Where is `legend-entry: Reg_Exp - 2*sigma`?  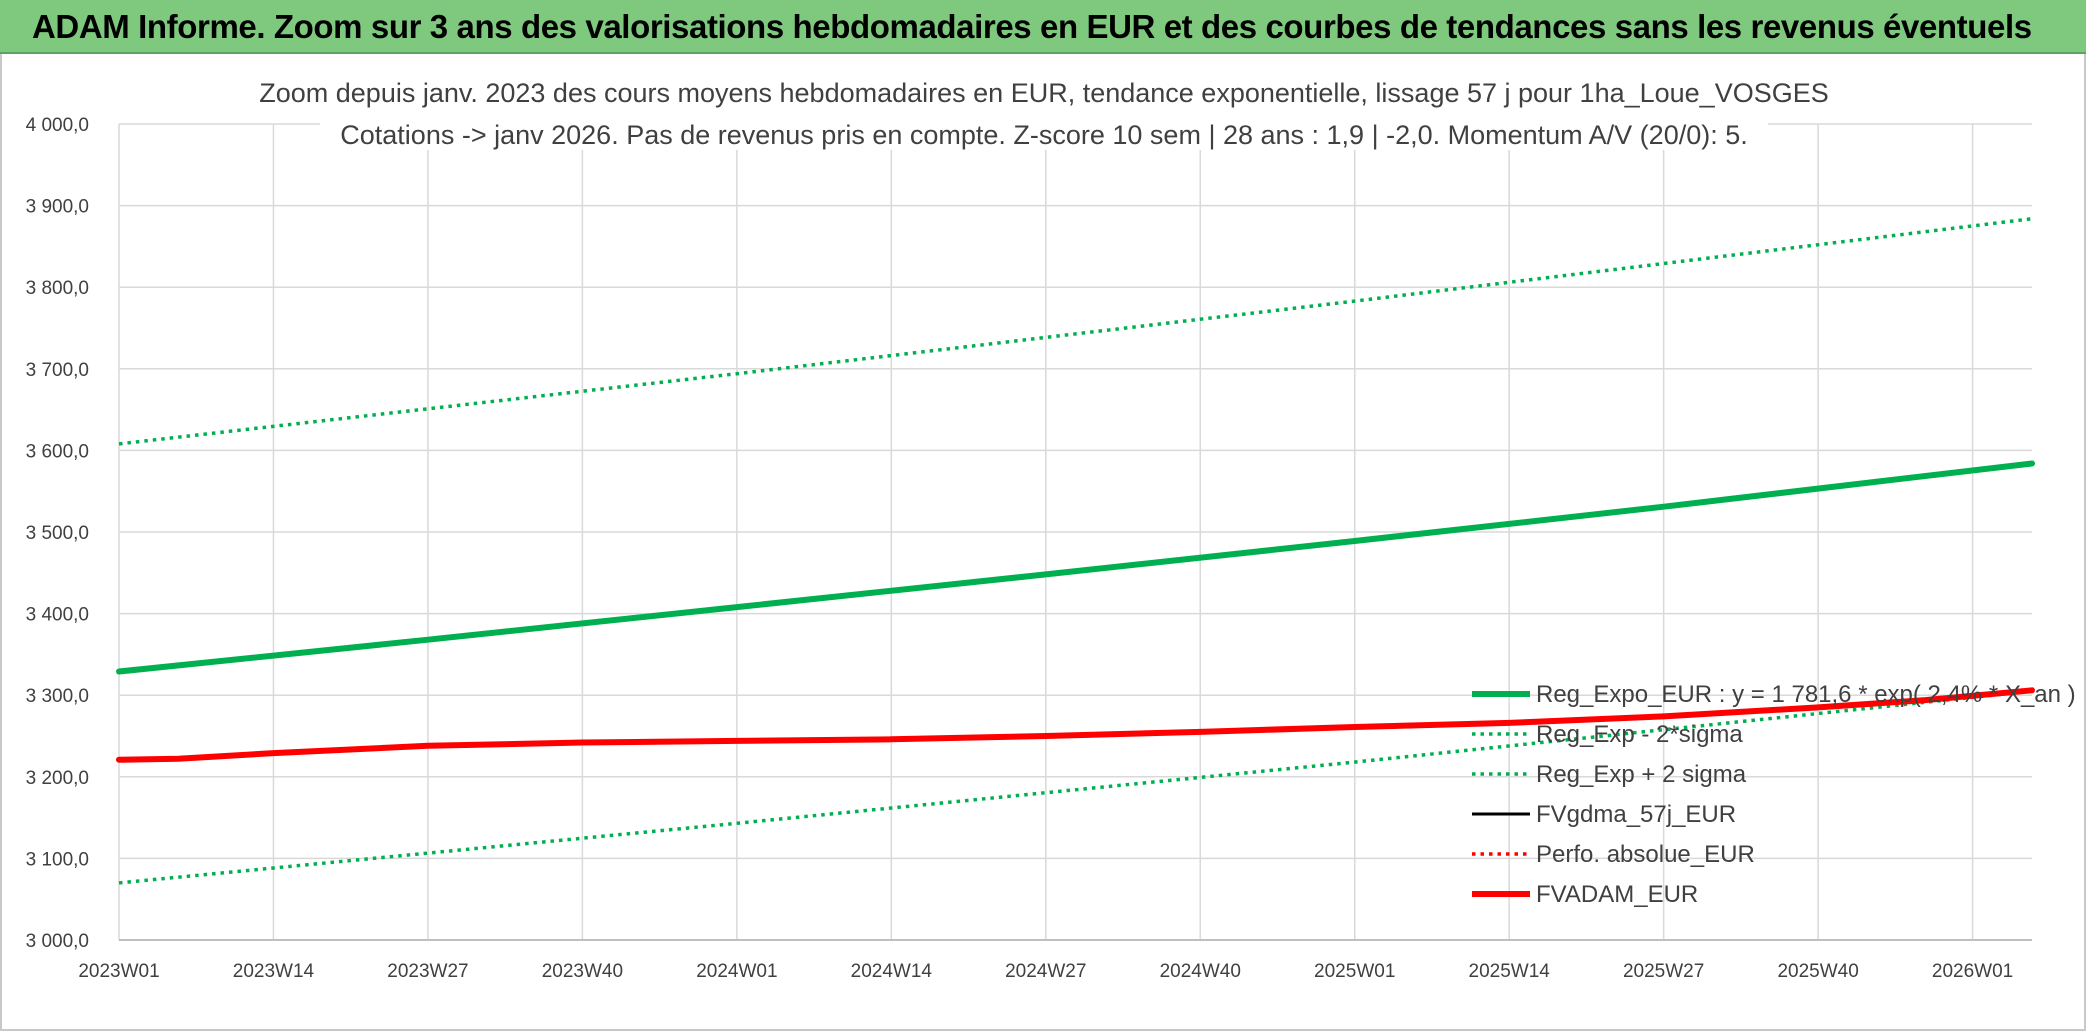 legend-entry: Reg_Exp - 2*sigma is located at coordinates (1639, 734).